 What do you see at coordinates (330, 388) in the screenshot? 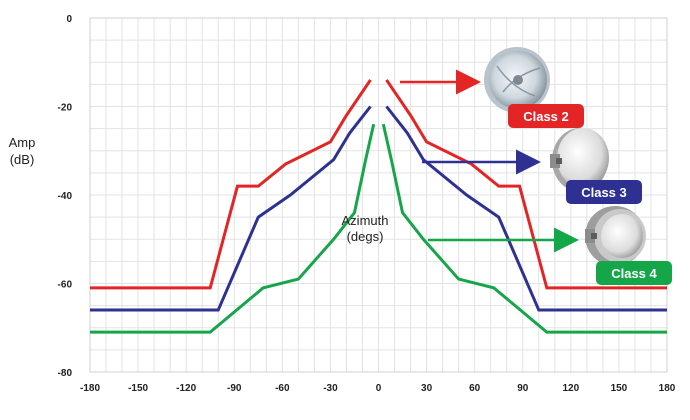
I see `x-tick-label: -30` at bounding box center [330, 388].